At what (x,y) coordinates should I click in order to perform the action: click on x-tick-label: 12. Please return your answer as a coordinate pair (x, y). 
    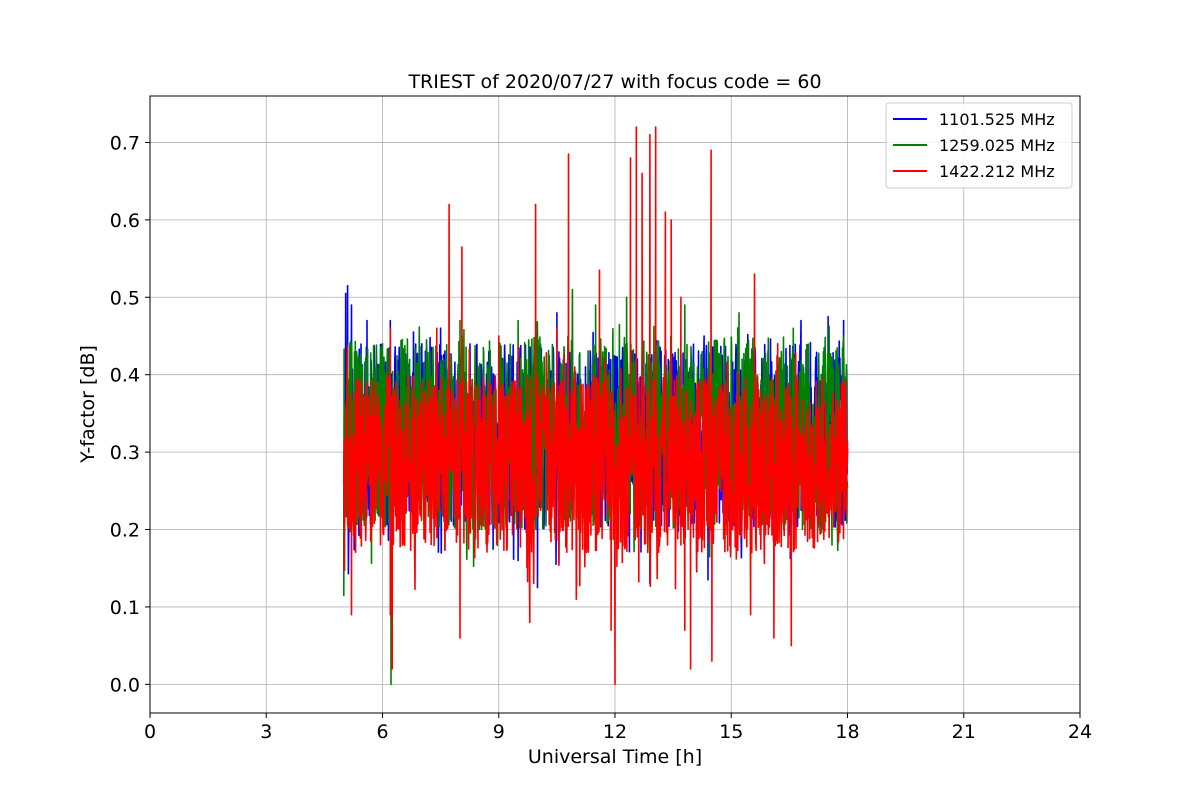
    Looking at the image, I should click on (615, 732).